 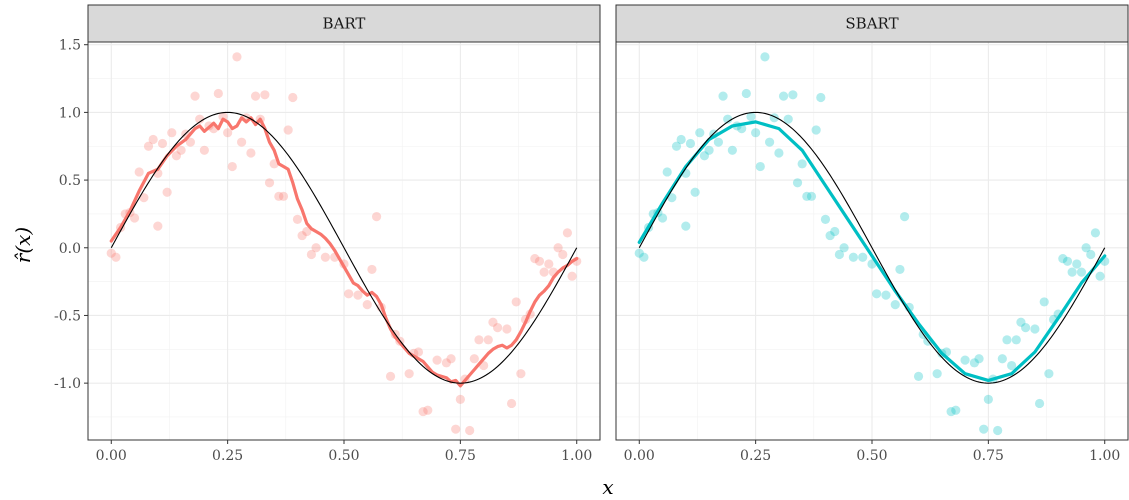 What do you see at coordinates (70, 46) in the screenshot?
I see `y-tick-label: 1.5` at bounding box center [70, 46].